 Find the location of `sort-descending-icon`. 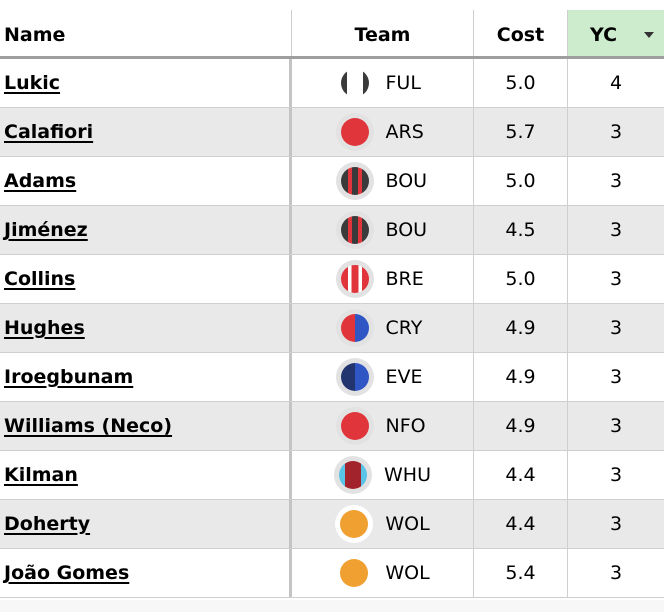

sort-descending-icon is located at coordinates (649, 35).